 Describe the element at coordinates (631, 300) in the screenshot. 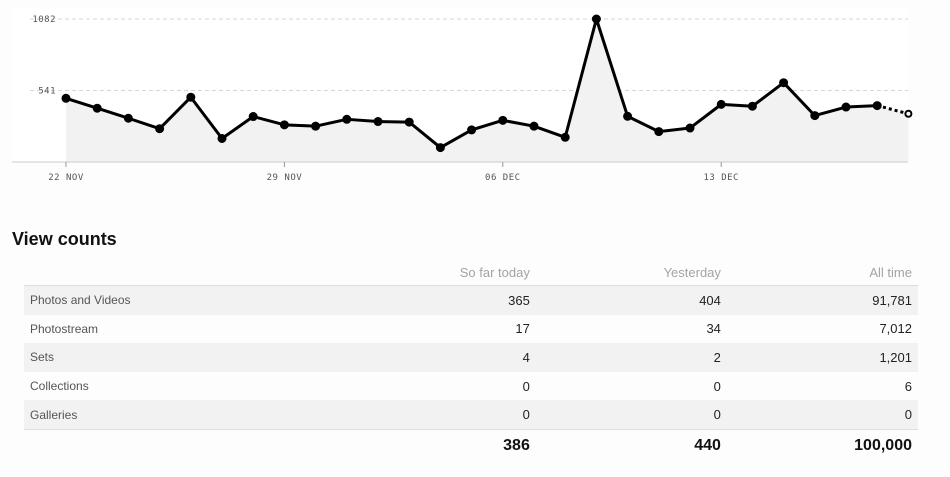

I see `cell-yesterday: 404` at that location.